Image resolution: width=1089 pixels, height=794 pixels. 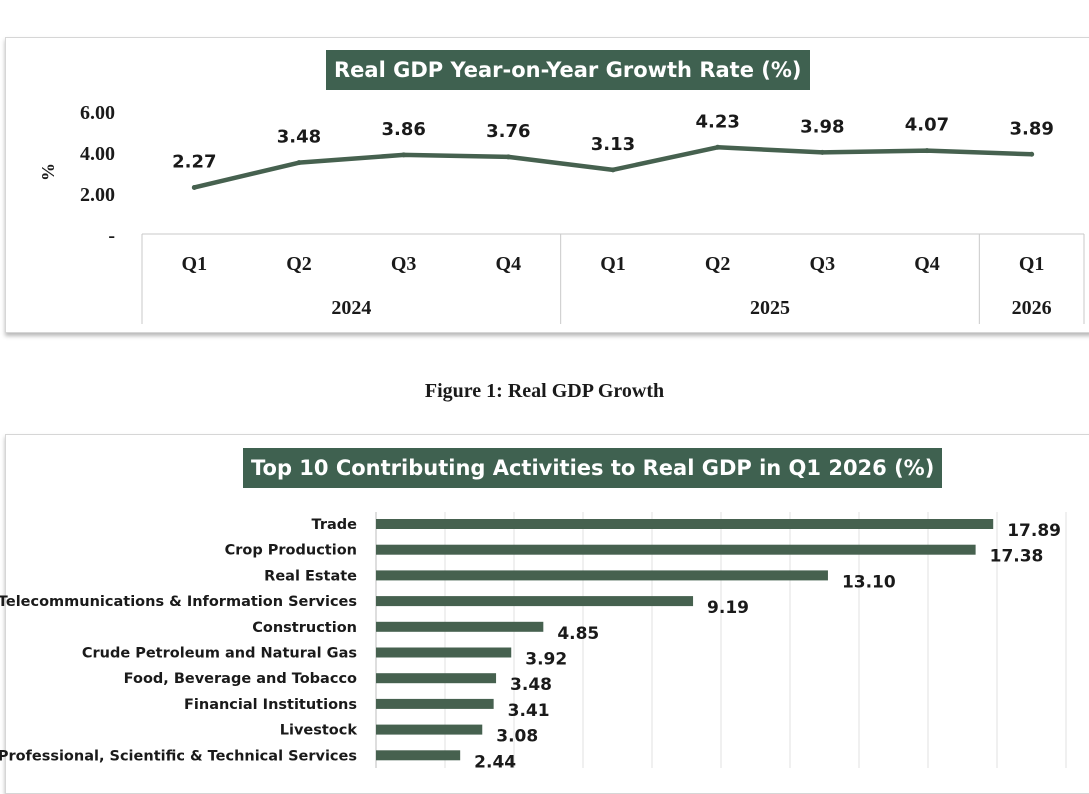 I want to click on data-label: 4.85, so click(x=578, y=634).